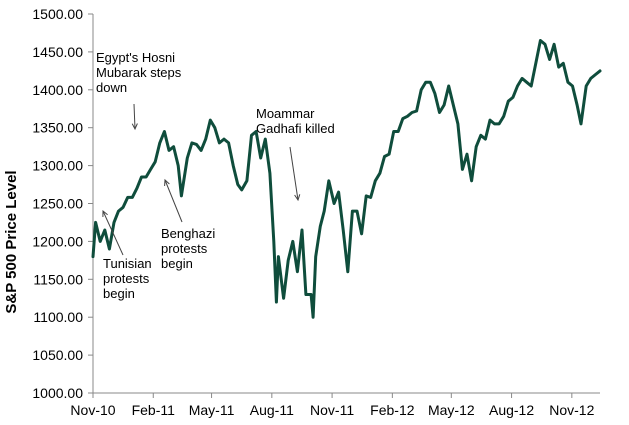 The width and height of the screenshot is (629, 425). Describe the element at coordinates (58, 317) in the screenshot. I see `y-tick-label: 1100.00` at that location.